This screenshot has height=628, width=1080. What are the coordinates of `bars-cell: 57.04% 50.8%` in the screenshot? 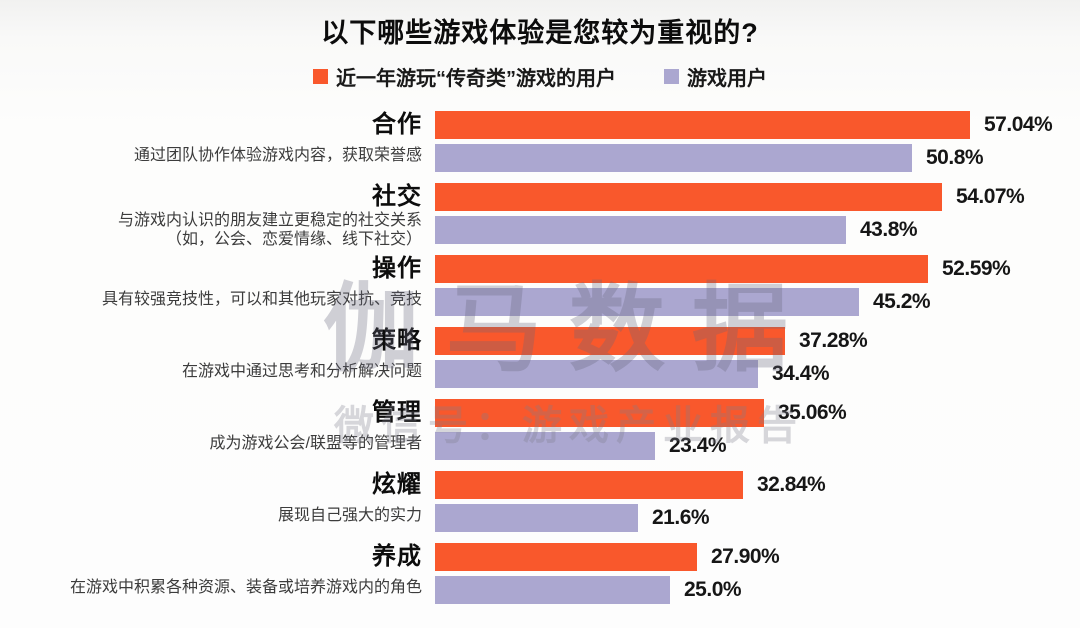 It's located at (757, 141).